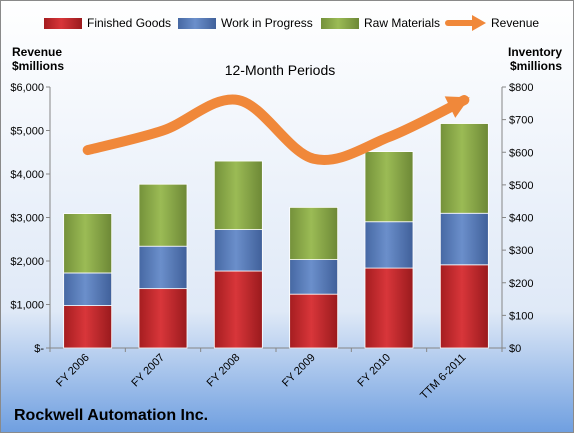  What do you see at coordinates (479, 23) in the screenshot?
I see `legend-swatch-revenue-arrowhead` at bounding box center [479, 23].